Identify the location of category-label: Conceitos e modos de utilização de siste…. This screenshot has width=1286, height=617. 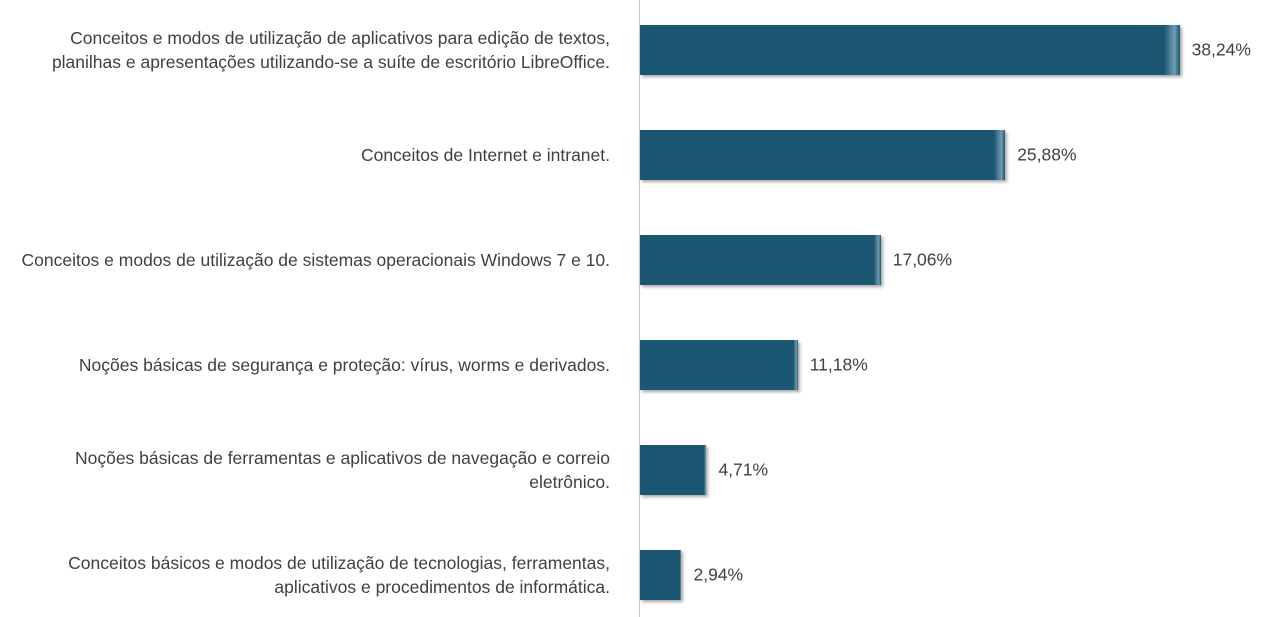
(315, 260).